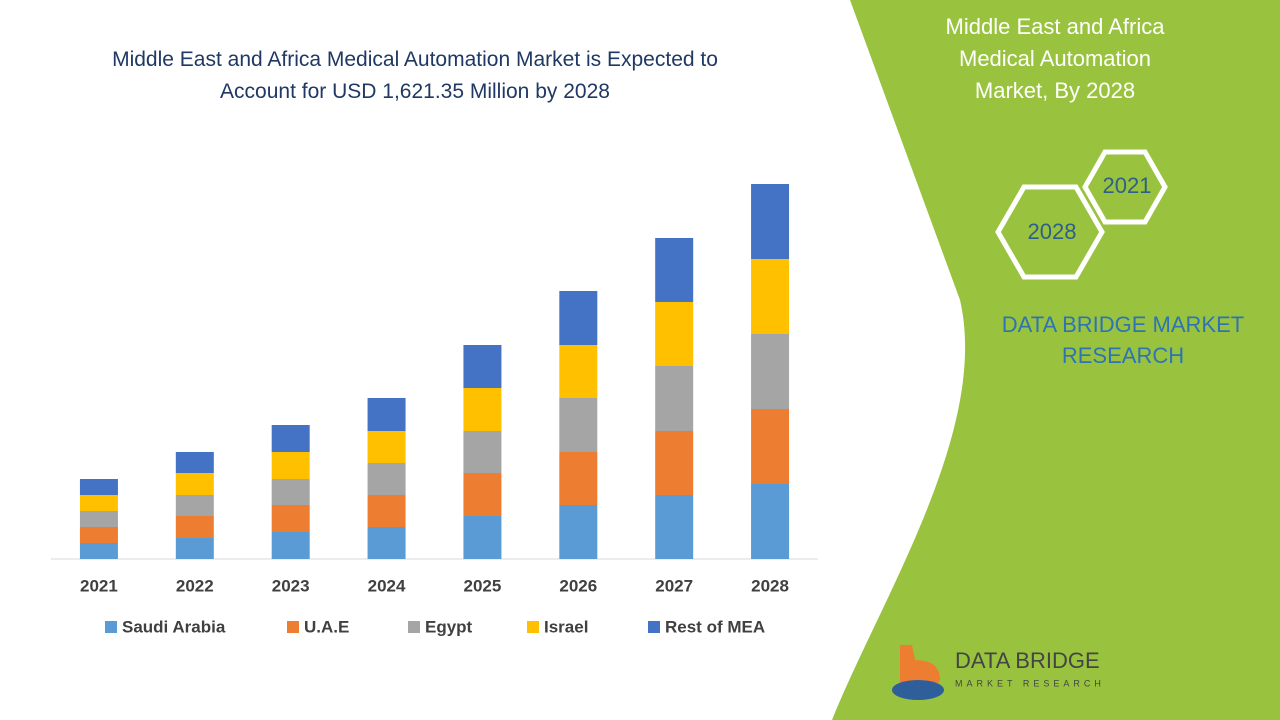  Describe the element at coordinates (291, 585) in the screenshot. I see `x-tick-label: 2023` at that location.